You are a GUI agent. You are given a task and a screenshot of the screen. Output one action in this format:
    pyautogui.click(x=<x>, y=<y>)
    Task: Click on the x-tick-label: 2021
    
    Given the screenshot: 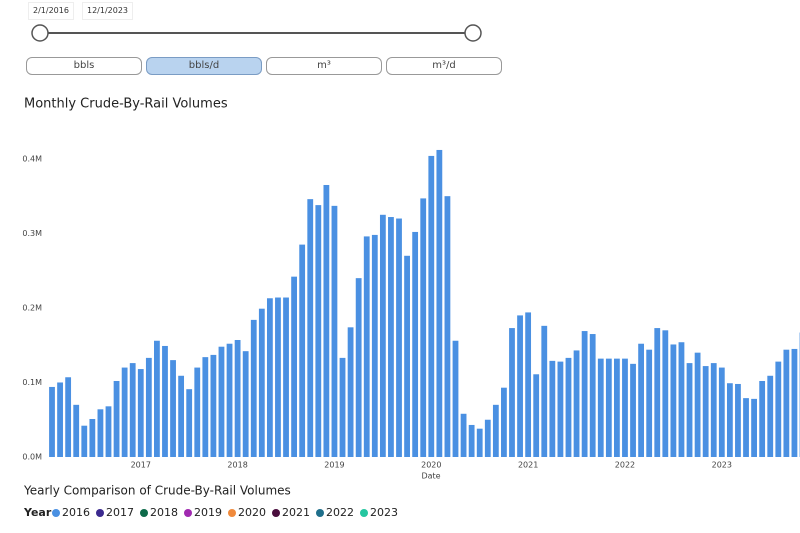 What is the action you would take?
    pyautogui.click(x=528, y=465)
    